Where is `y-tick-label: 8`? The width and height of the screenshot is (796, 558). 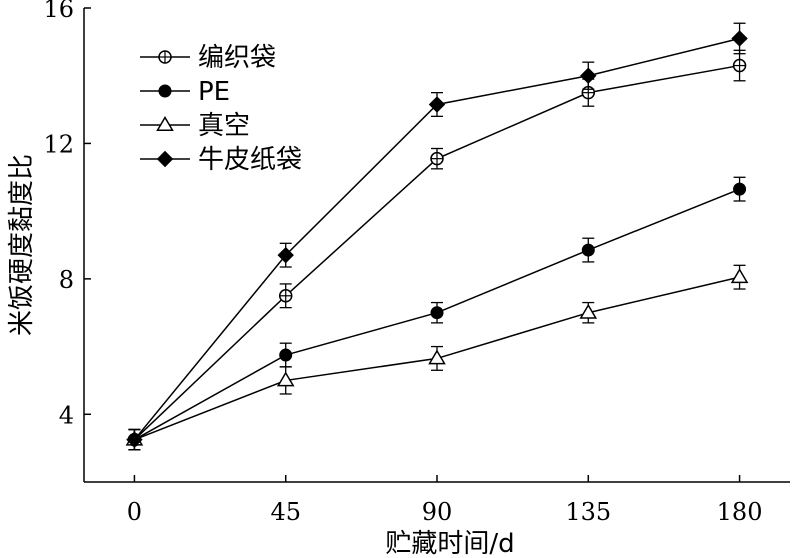
y-tick-label: 8 is located at coordinates (66, 280).